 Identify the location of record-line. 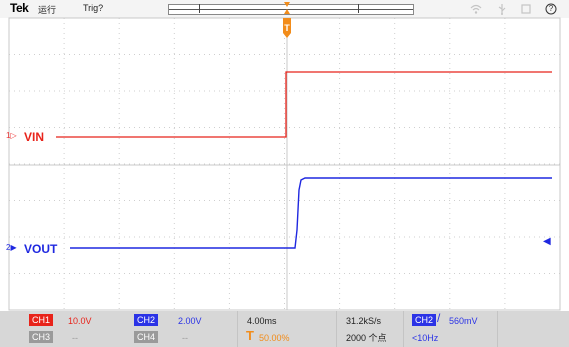
(291, 9).